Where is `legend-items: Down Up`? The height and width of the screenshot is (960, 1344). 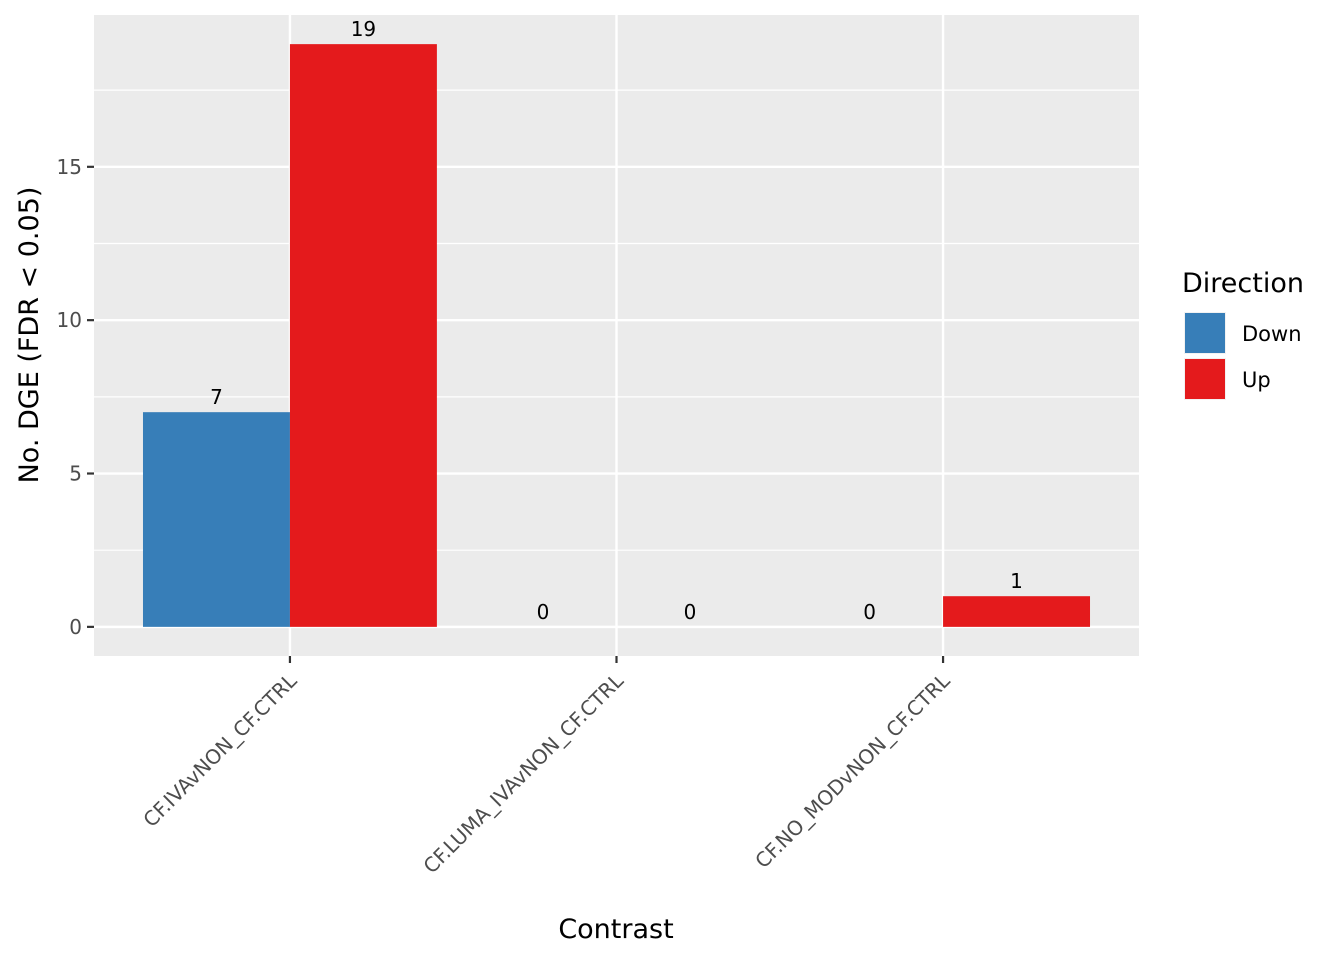 legend-items: Down Up is located at coordinates (1243, 356).